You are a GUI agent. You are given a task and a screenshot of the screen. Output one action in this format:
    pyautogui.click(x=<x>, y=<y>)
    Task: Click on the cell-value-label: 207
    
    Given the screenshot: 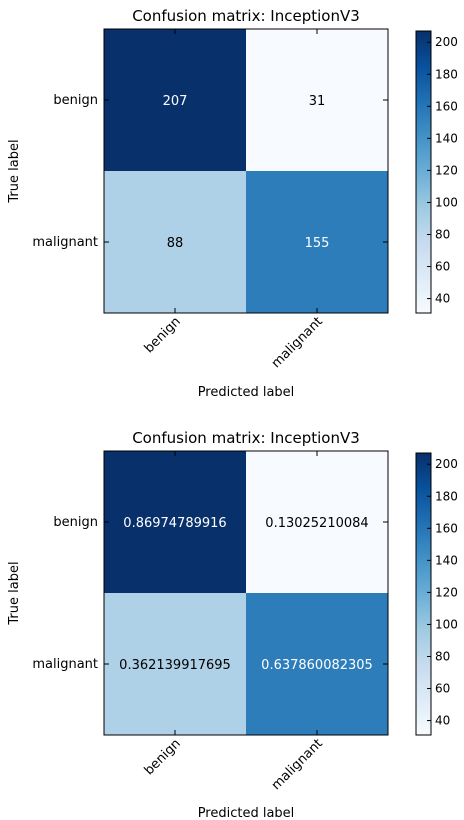 What is the action you would take?
    pyautogui.click(x=175, y=101)
    